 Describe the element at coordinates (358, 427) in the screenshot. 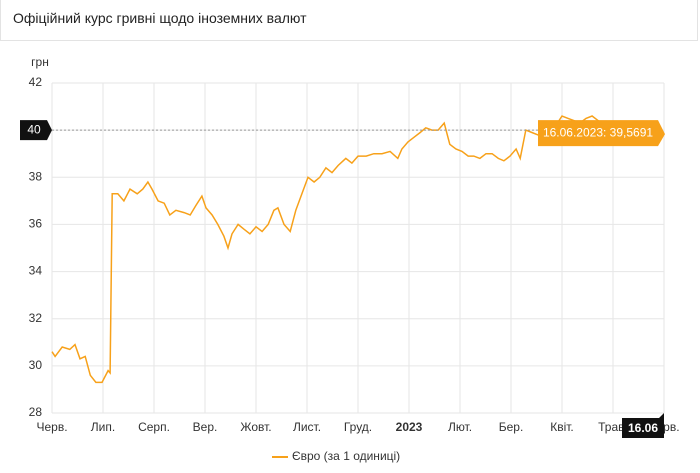

I see `x-tick-label: Груд.` at that location.